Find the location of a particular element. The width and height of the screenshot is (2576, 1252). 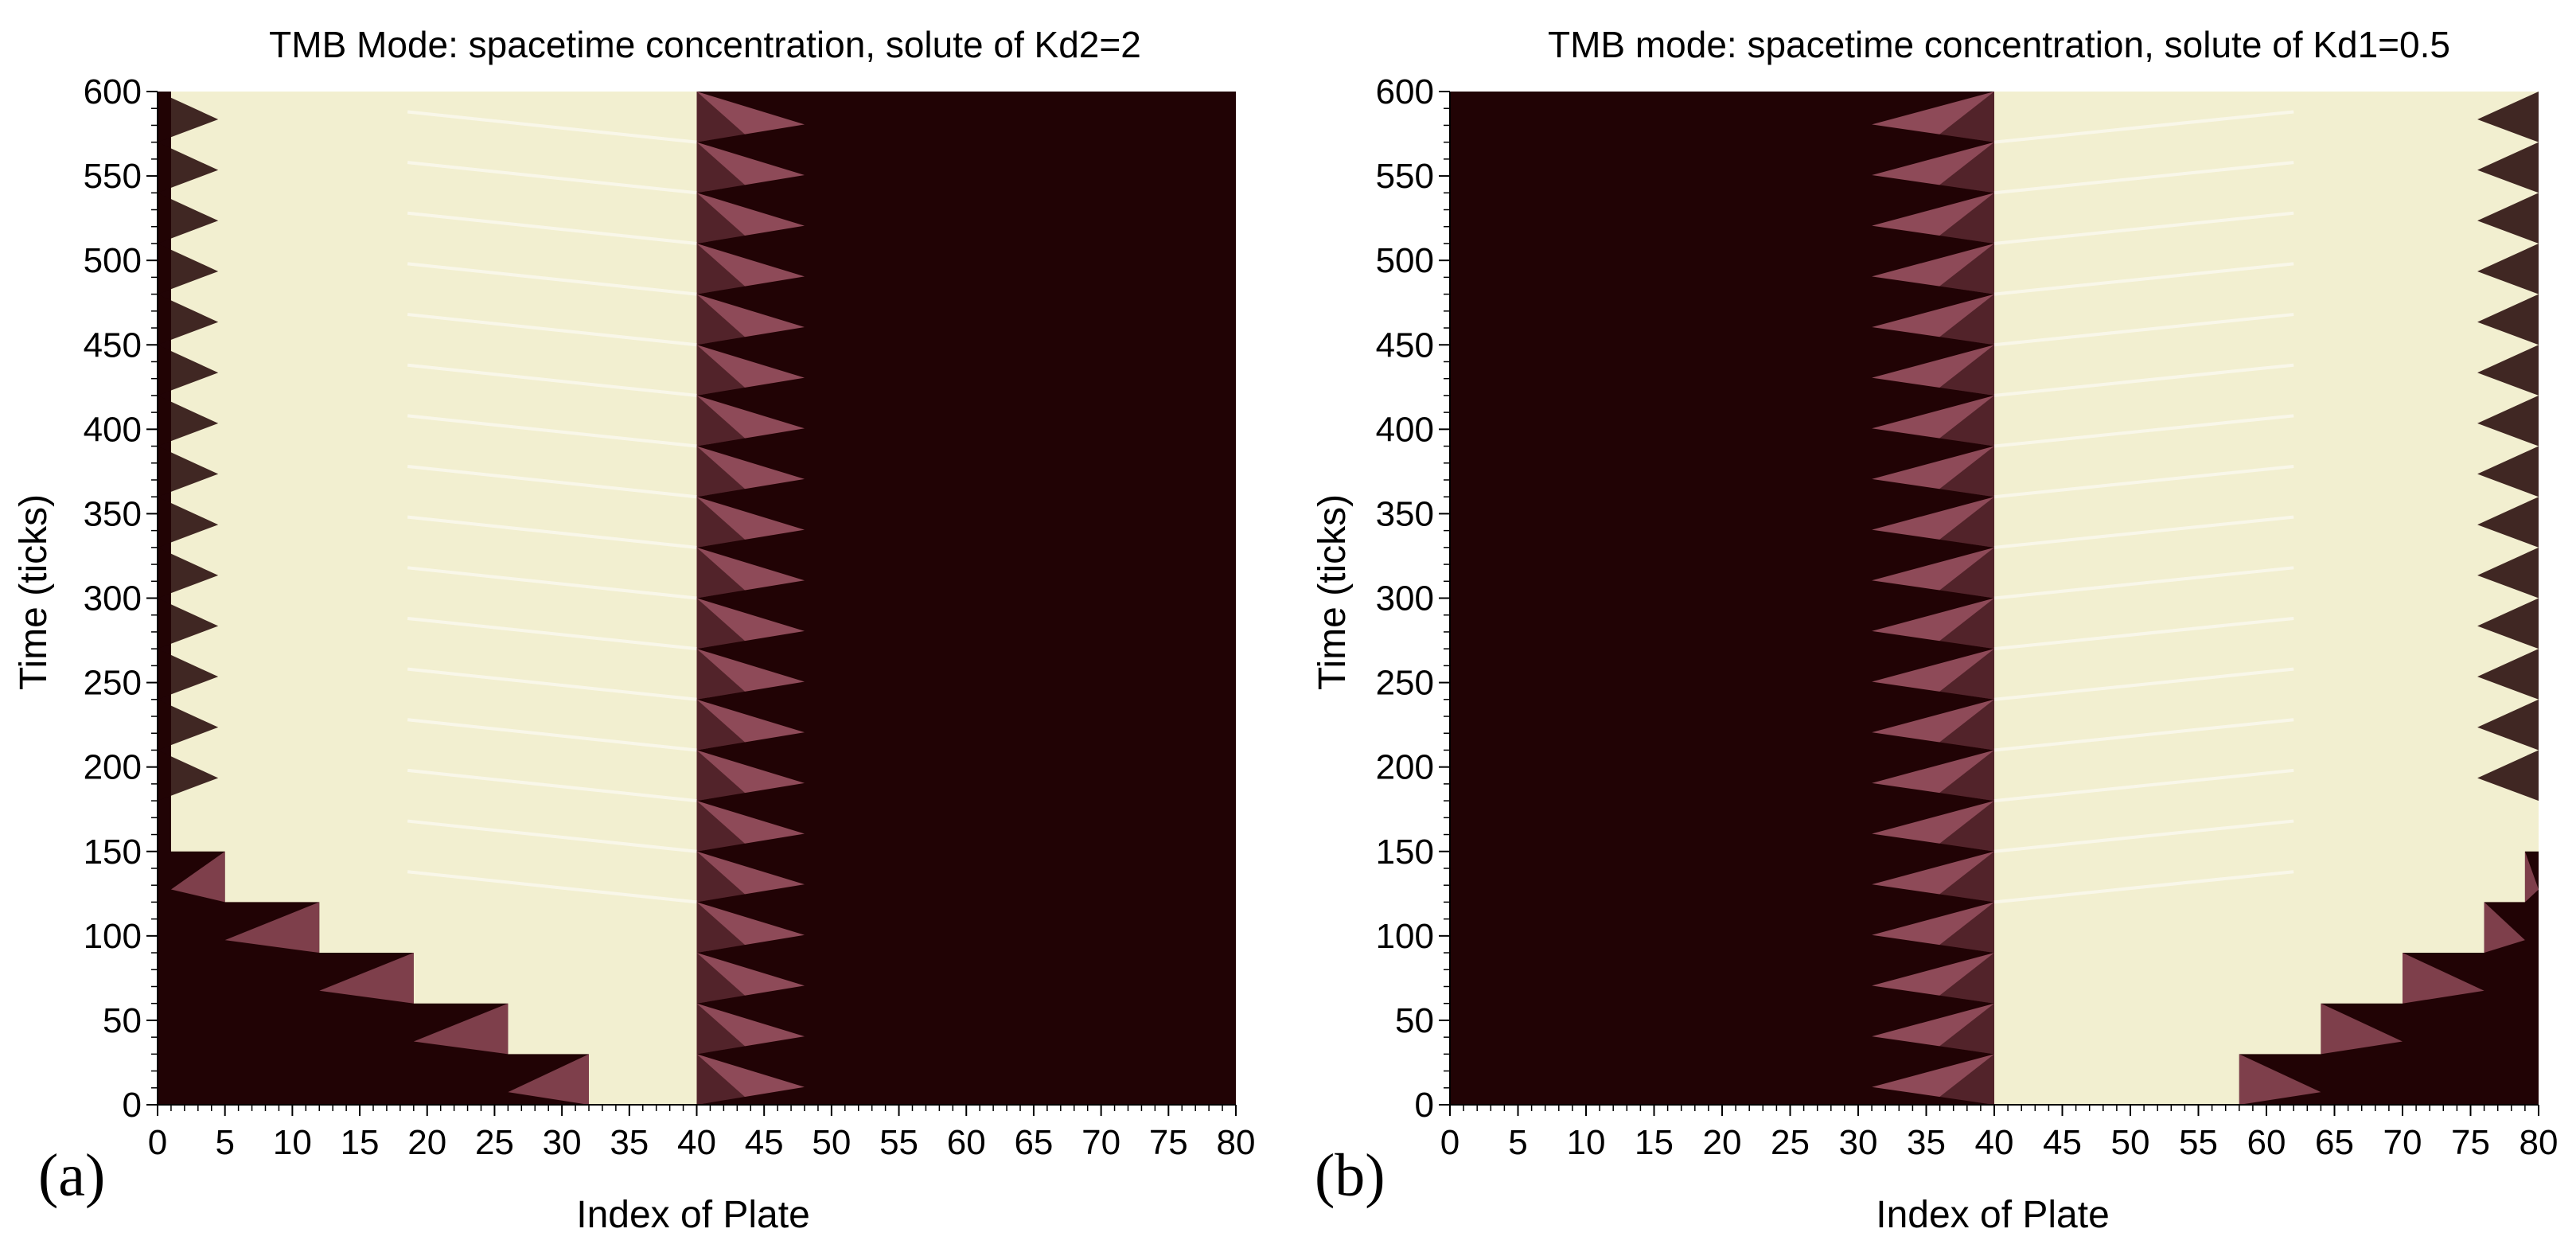

y-tick-label: 50 is located at coordinates (122, 1021).